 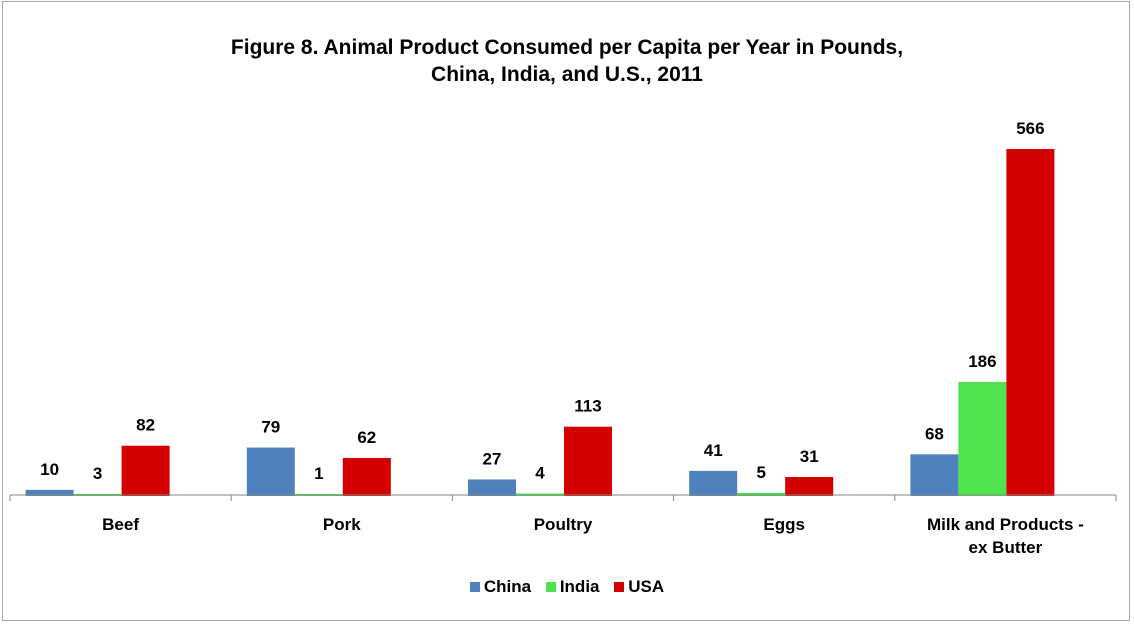 I want to click on data-label-china-poultry: 27, so click(x=492, y=458).